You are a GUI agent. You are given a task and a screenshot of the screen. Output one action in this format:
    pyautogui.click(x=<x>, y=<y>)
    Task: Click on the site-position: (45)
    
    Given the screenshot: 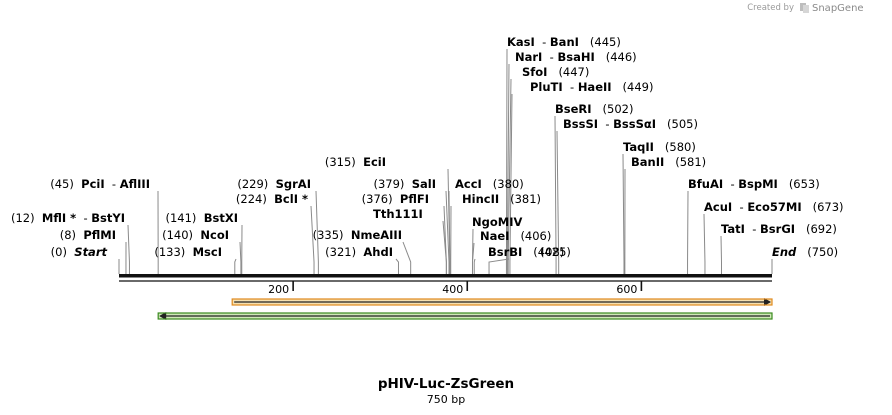 What is the action you would take?
    pyautogui.click(x=62, y=184)
    